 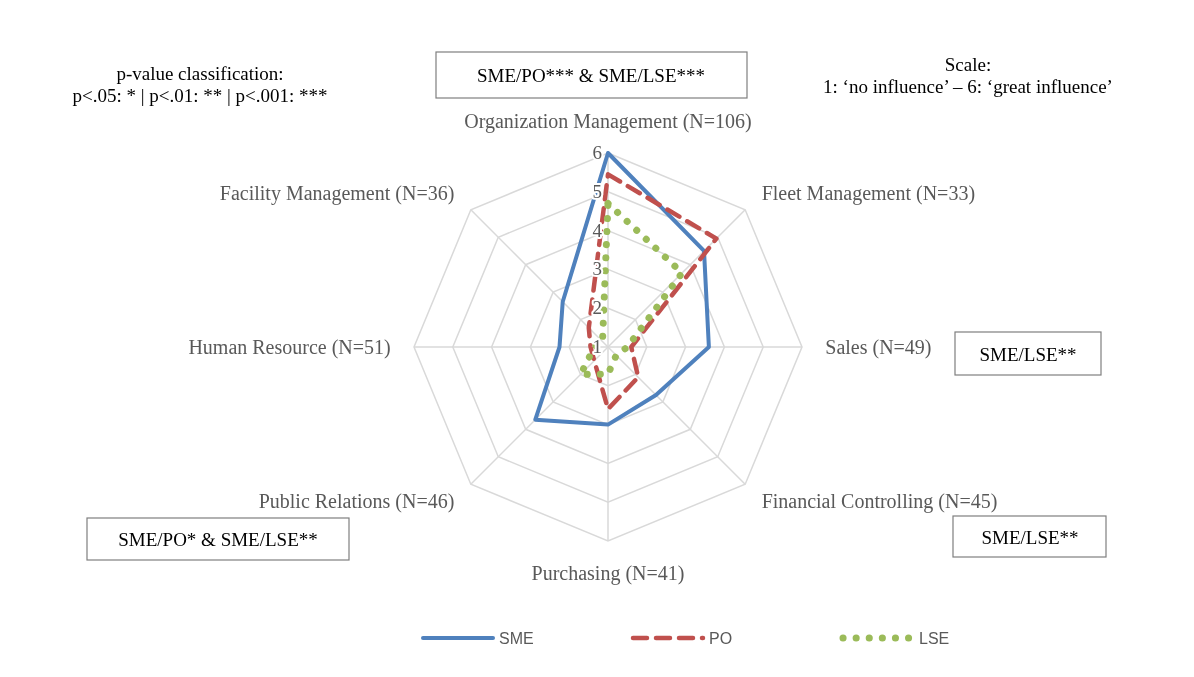 I want to click on legend-label: PO, so click(x=721, y=638).